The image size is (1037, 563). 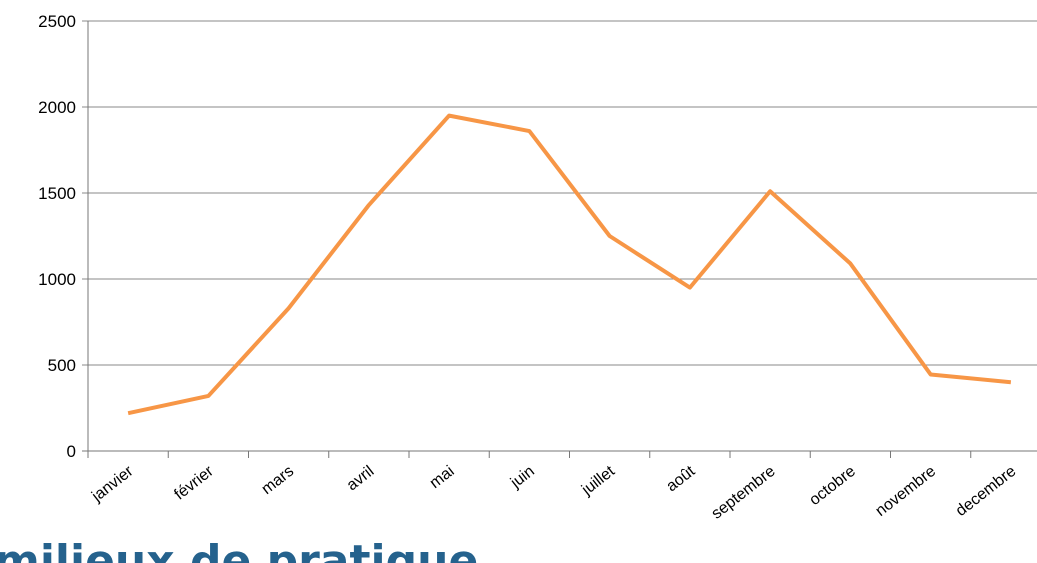 What do you see at coordinates (57, 107) in the screenshot?
I see `y-tick-label: 2000` at bounding box center [57, 107].